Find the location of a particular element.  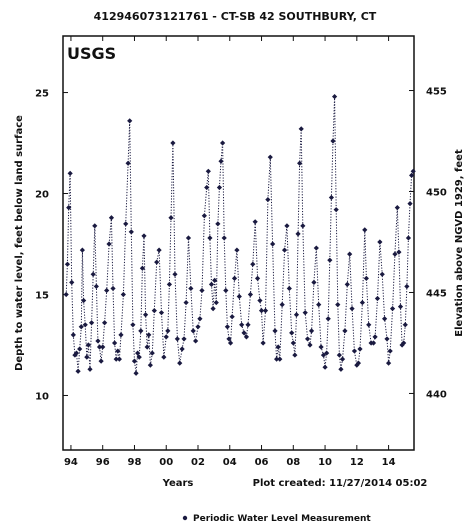

x-tick-label: 06 is located at coordinates (262, 462).